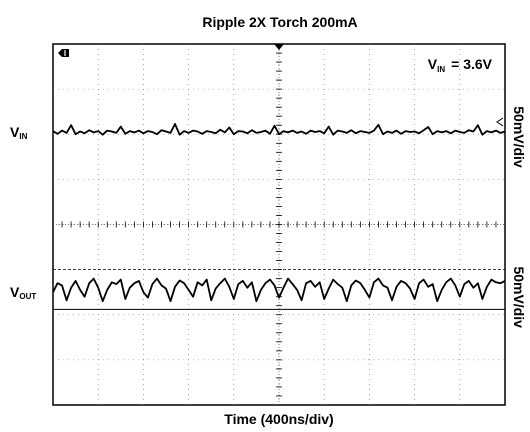 This screenshot has width=530, height=432. I want to click on series-label-out: VOUT, so click(23, 292).